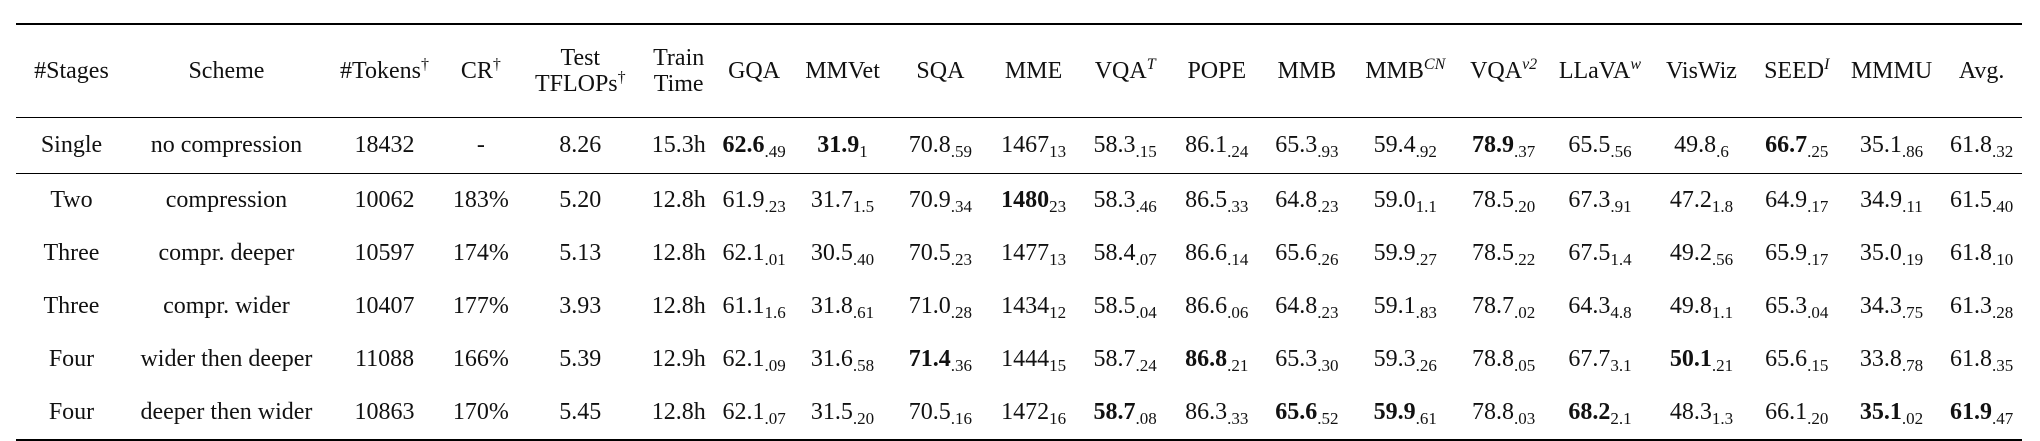  What do you see at coordinates (1525, 260) in the screenshot?
I see `score-std: .22` at bounding box center [1525, 260].